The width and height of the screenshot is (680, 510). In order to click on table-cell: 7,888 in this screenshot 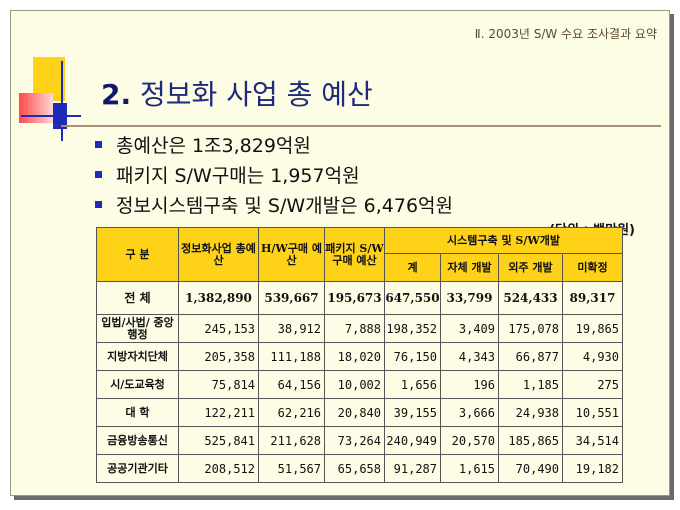, I will do `click(354, 328)`.